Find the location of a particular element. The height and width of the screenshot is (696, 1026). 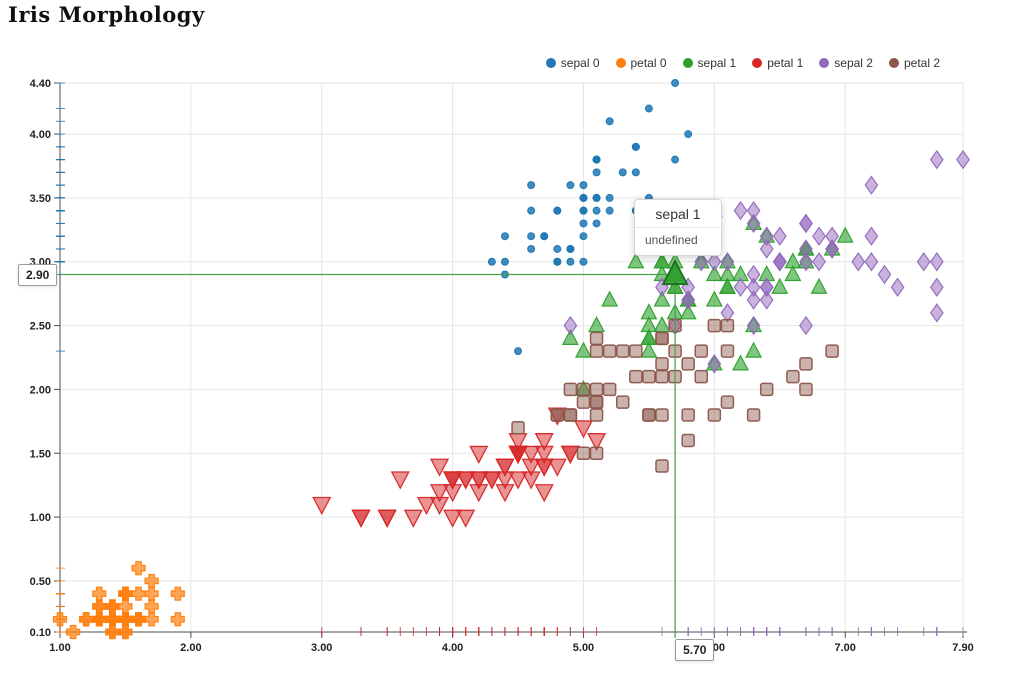

legend-item-petal-0: petal 0 is located at coordinates (641, 63).